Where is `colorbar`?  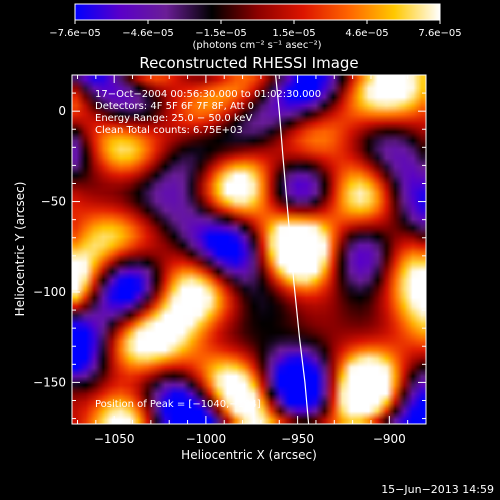 colorbar is located at coordinates (257, 12).